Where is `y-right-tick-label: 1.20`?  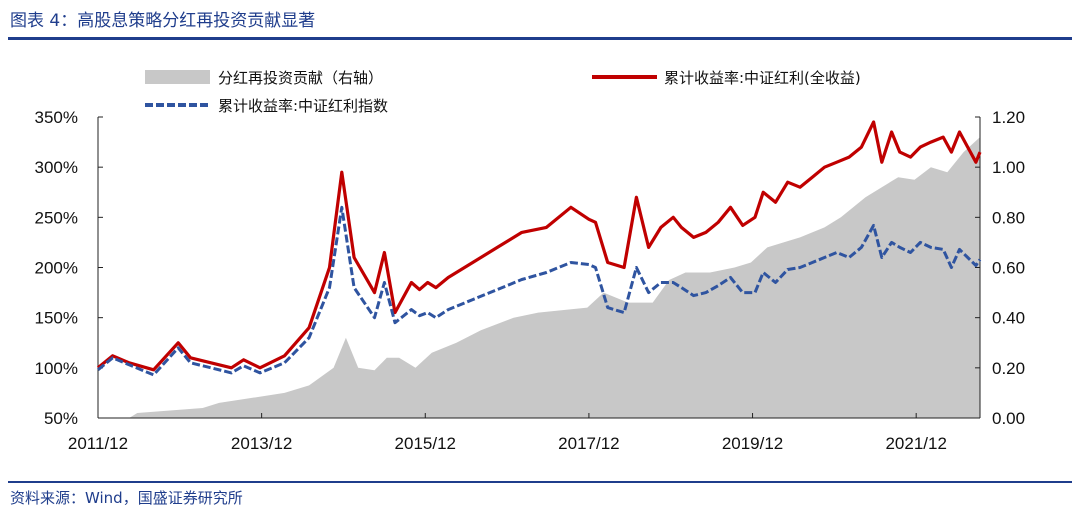 y-right-tick-label: 1.20 is located at coordinates (1008, 117).